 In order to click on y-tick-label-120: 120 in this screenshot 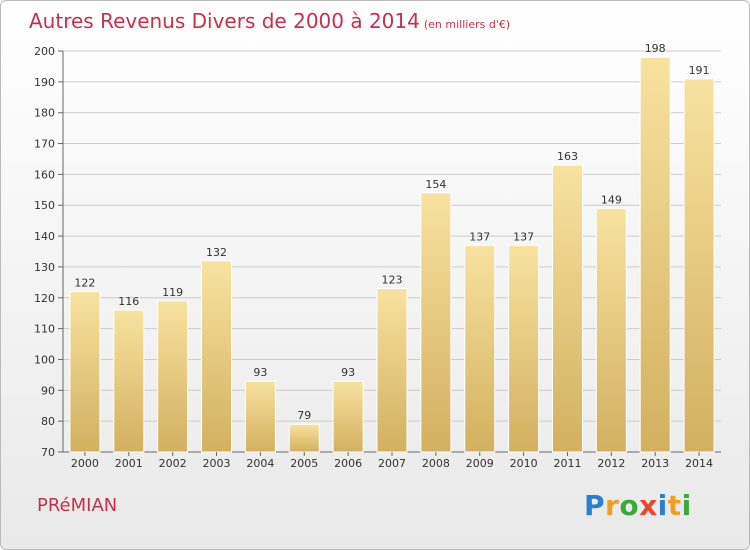, I will do `click(44, 298)`.